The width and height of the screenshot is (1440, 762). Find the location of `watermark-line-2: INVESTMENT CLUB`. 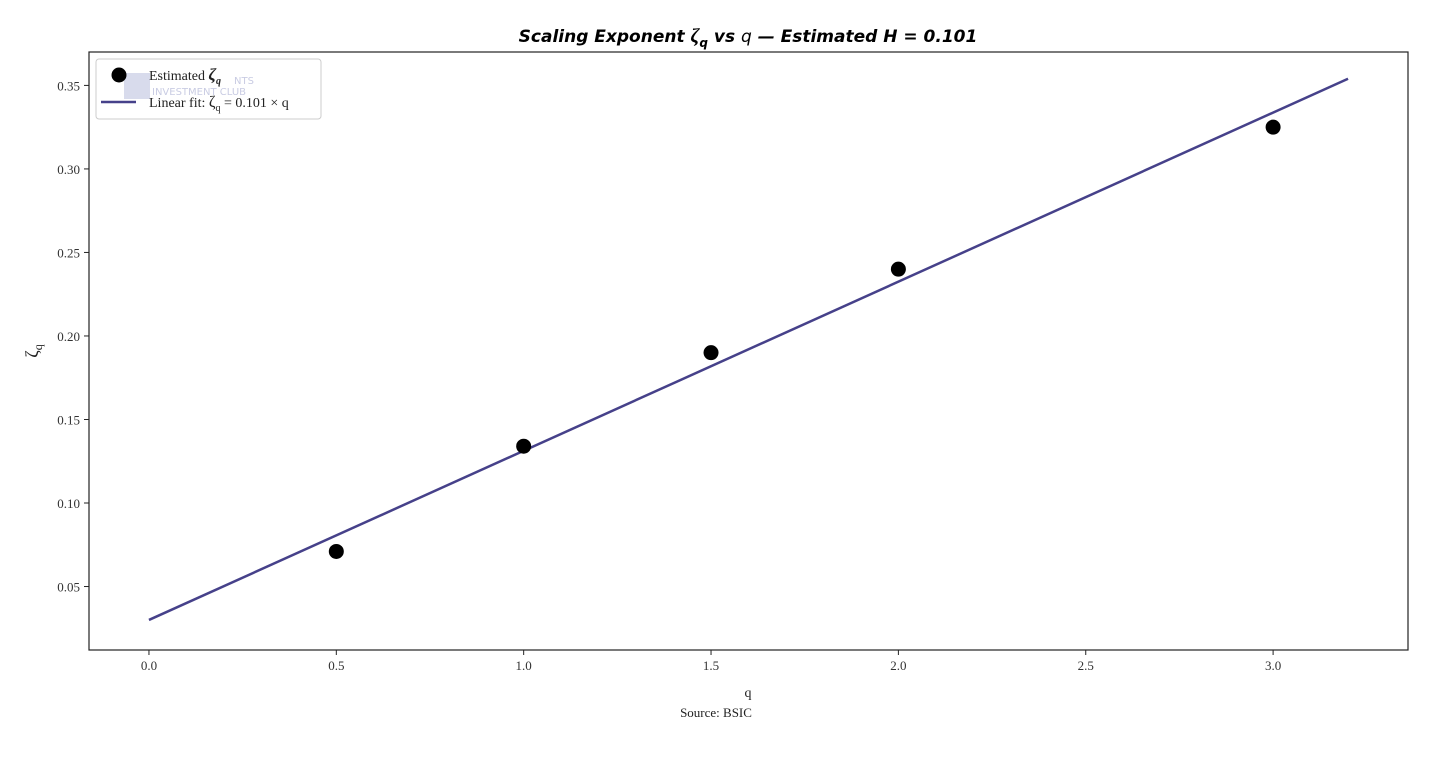

watermark-line-2: INVESTMENT CLUB is located at coordinates (199, 92).